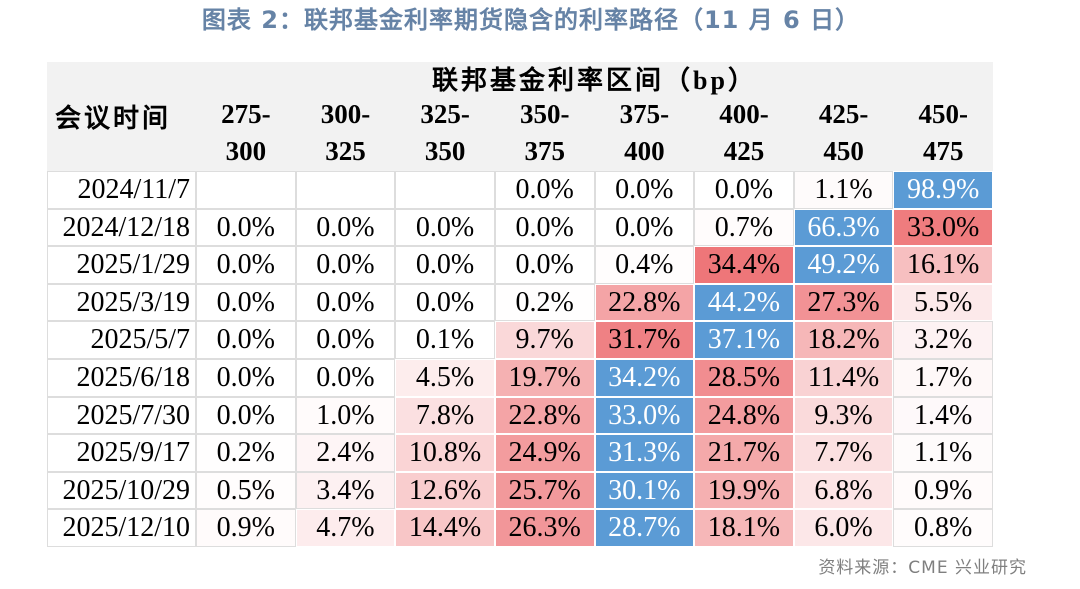  I want to click on probability-cell-row-max: 30.1%, so click(644, 490).